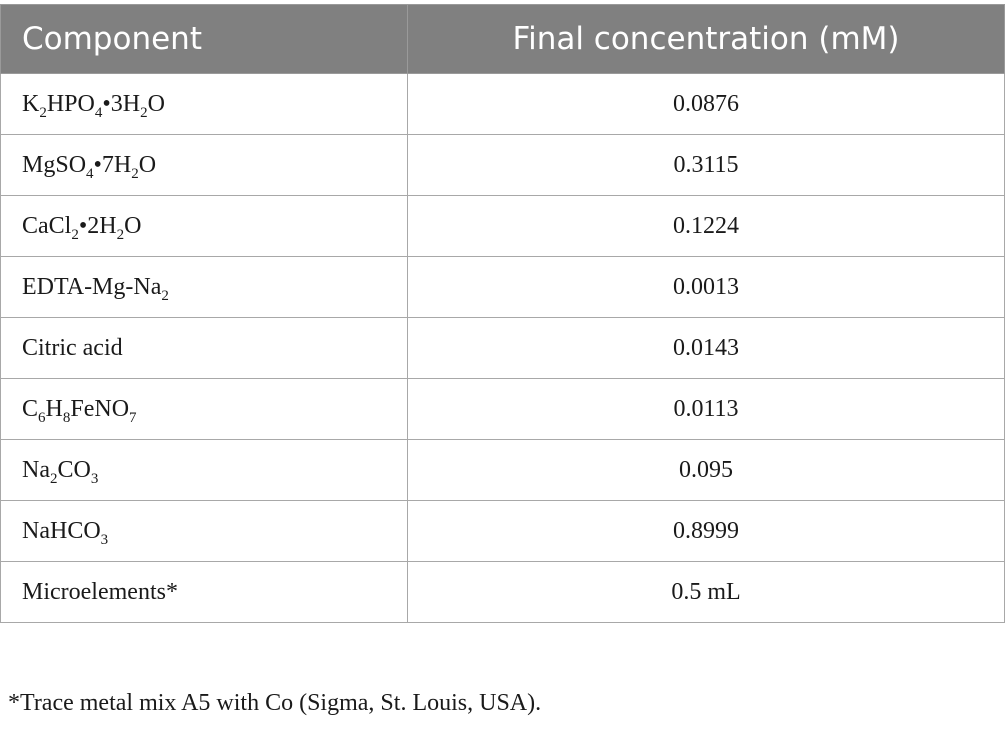  Describe the element at coordinates (30, 408) in the screenshot. I see `component-text: C` at that location.